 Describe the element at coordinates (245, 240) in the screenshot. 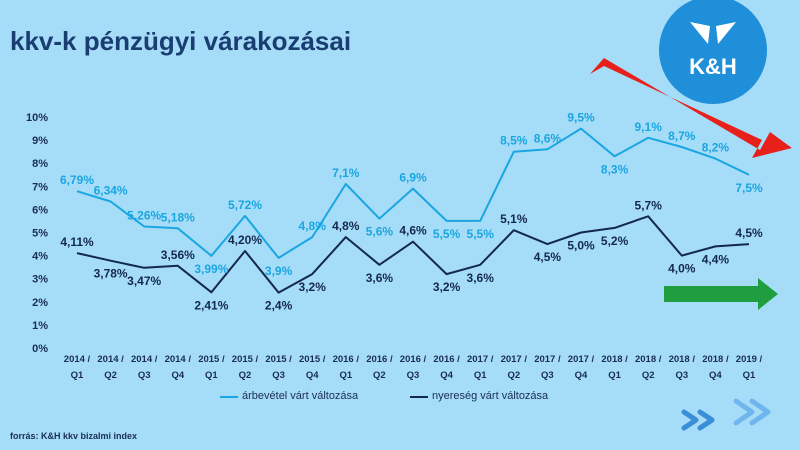

I see `data-label: 4,20%` at that location.